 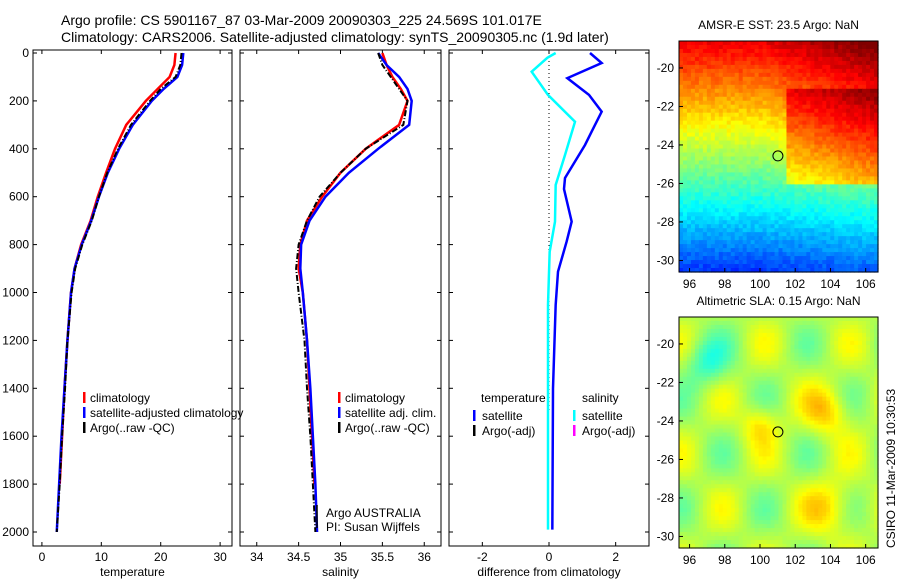 What do you see at coordinates (132, 572) in the screenshot?
I see `x-axis-label: temperature` at bounding box center [132, 572].